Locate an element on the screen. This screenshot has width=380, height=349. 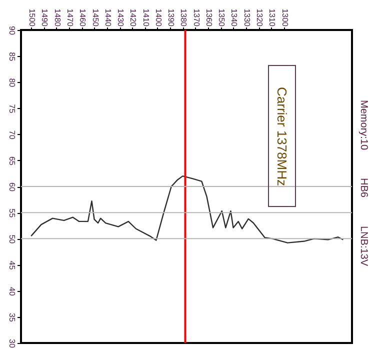
x-tick-label: 1420 is located at coordinates (133, 18).